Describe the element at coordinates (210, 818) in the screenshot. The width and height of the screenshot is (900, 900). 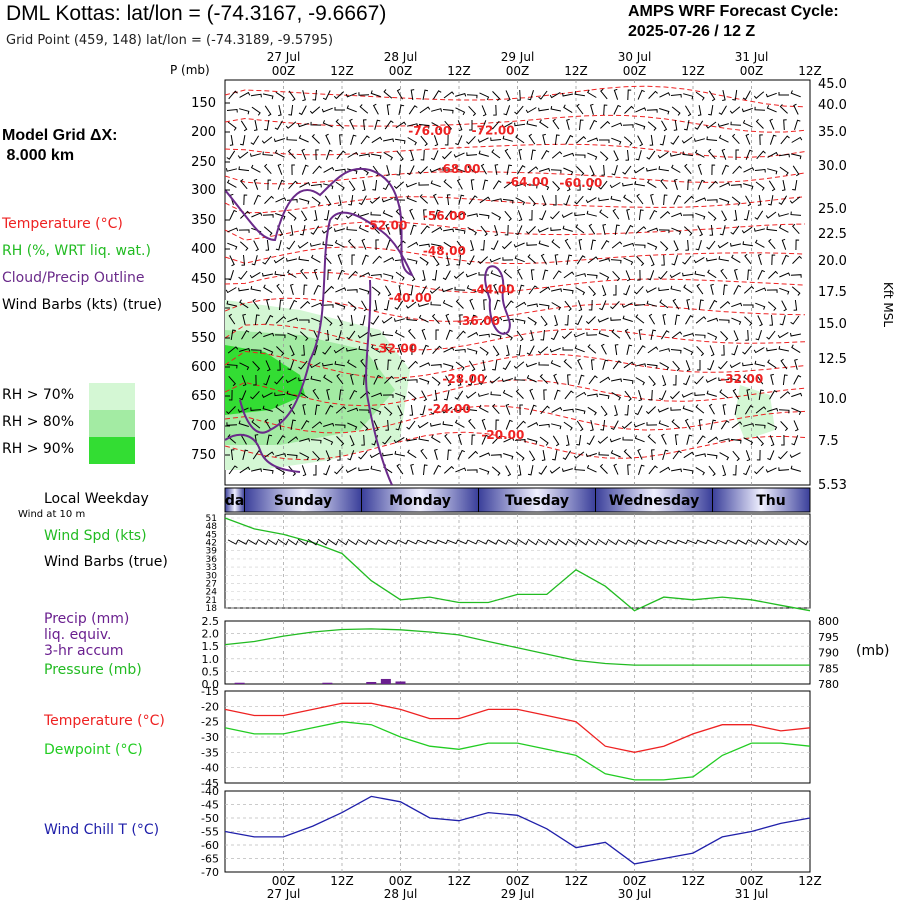
I see `chill-tick-label: -50` at that location.